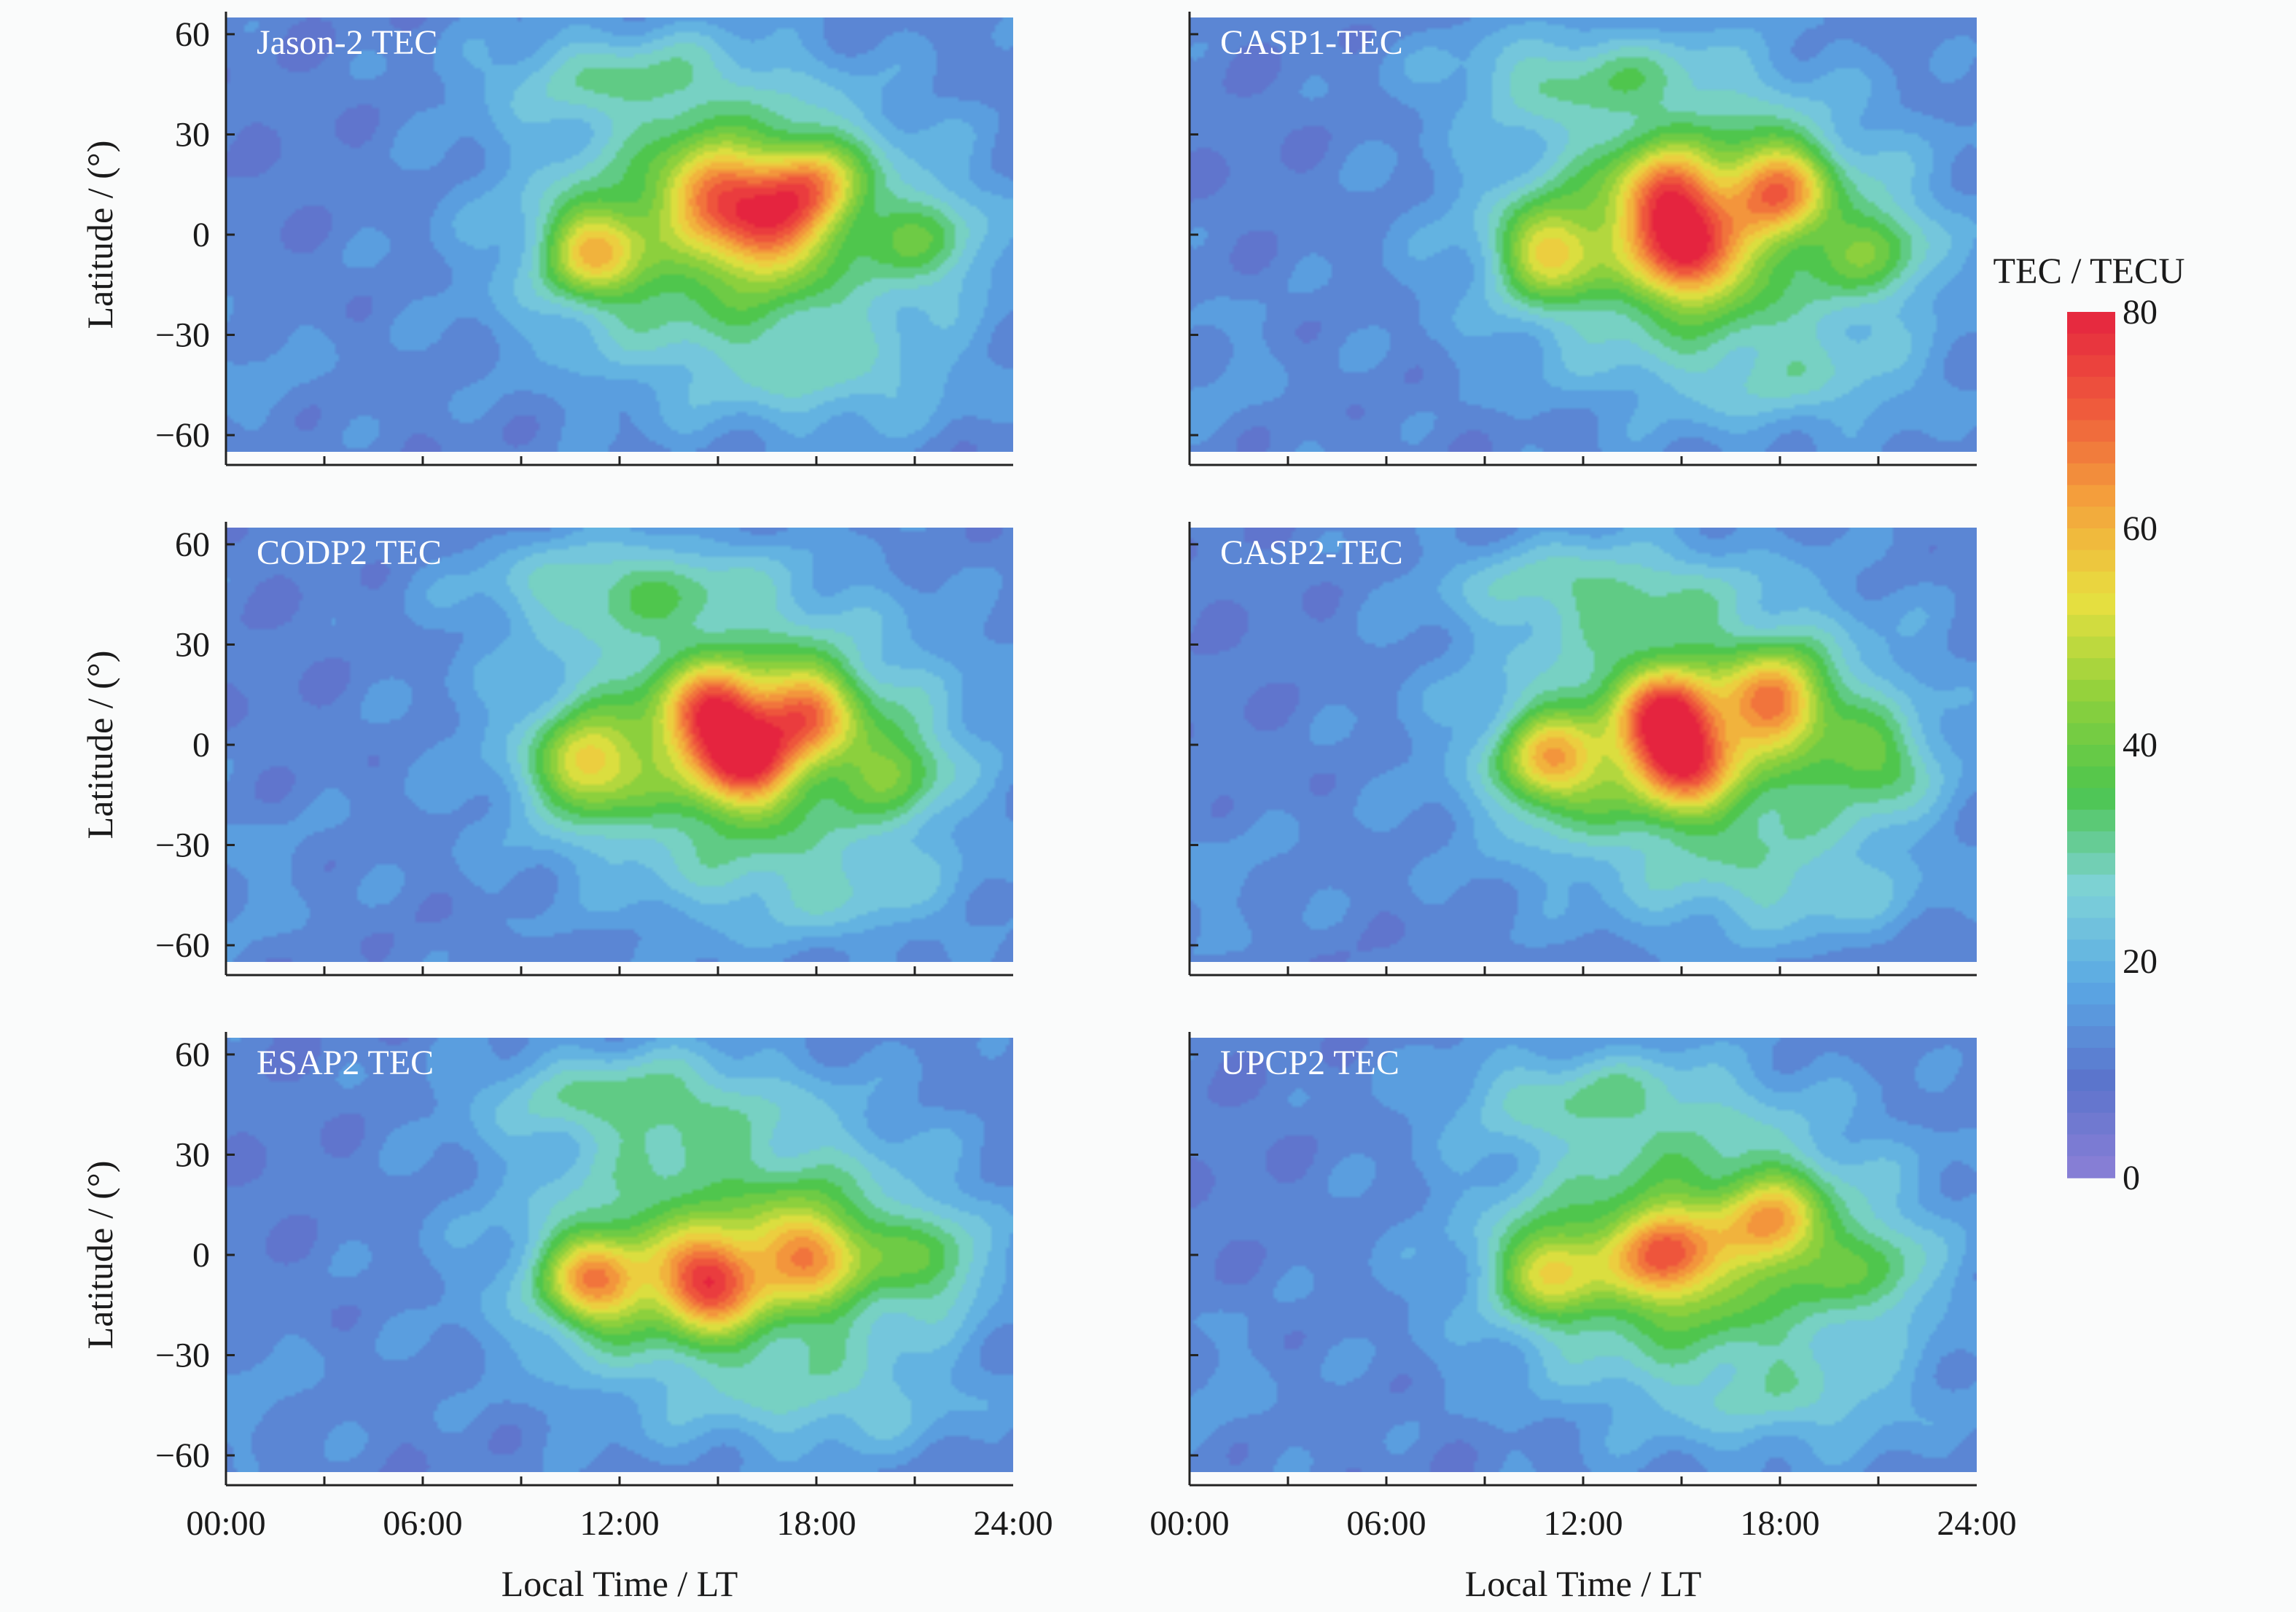 Image resolution: width=2296 pixels, height=1612 pixels. I want to click on colorbar-tick-label: 60, so click(2141, 528).